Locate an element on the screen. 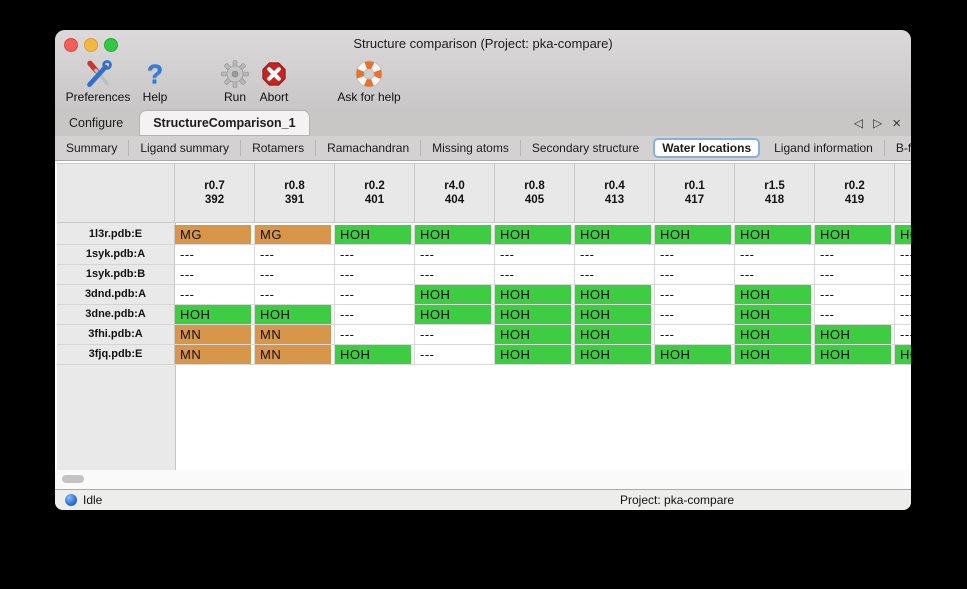 Image resolution: width=967 pixels, height=589 pixels. close-tab-icon: × is located at coordinates (896, 123).